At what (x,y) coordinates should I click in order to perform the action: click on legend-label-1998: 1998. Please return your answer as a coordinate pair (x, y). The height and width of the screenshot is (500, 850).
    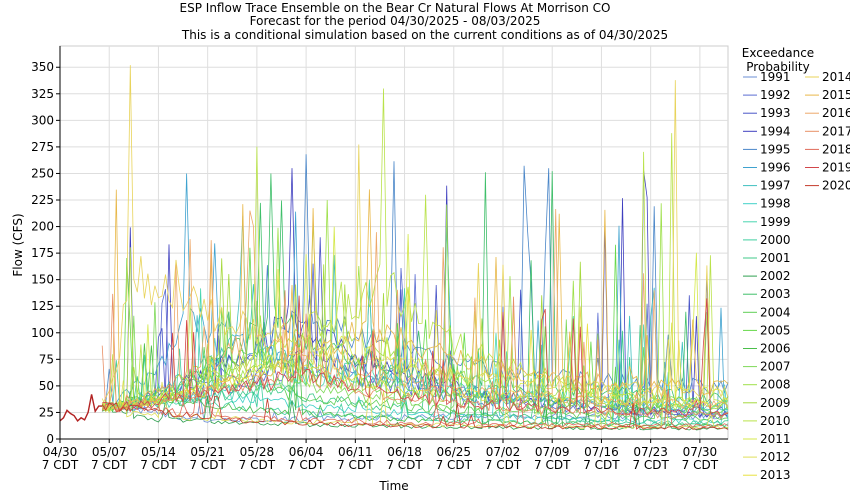
    Looking at the image, I should click on (775, 204).